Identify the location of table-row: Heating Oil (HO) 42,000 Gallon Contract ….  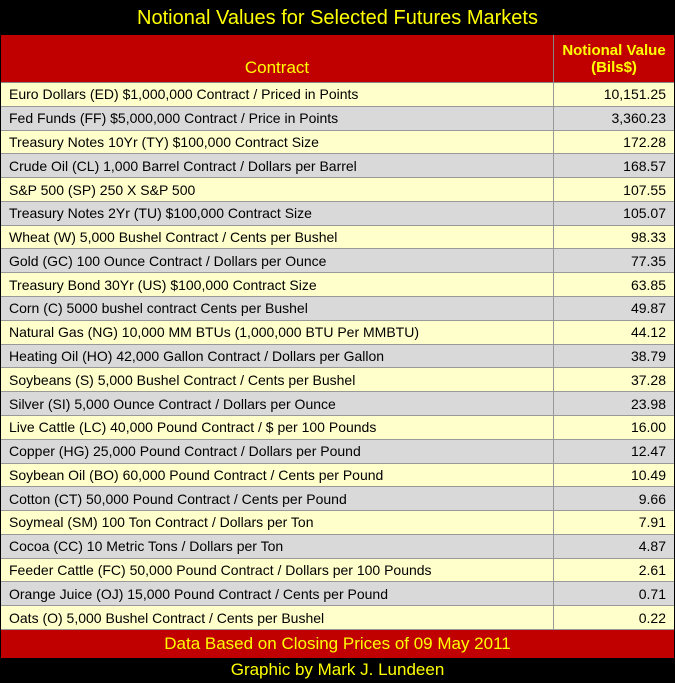
(337, 356).